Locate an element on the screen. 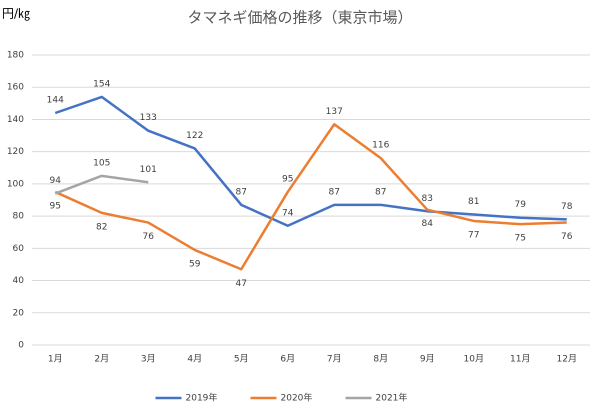 This screenshot has height=410, width=596. x-tick-label: 4月 is located at coordinates (194, 359).